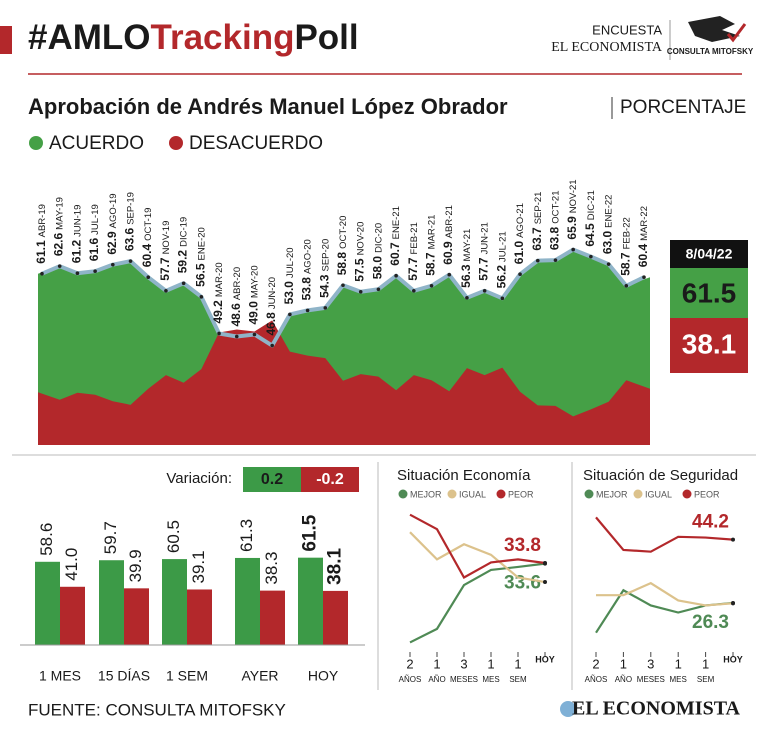  Describe the element at coordinates (537, 239) in the screenshot. I see `value-label: 63.7` at that location.